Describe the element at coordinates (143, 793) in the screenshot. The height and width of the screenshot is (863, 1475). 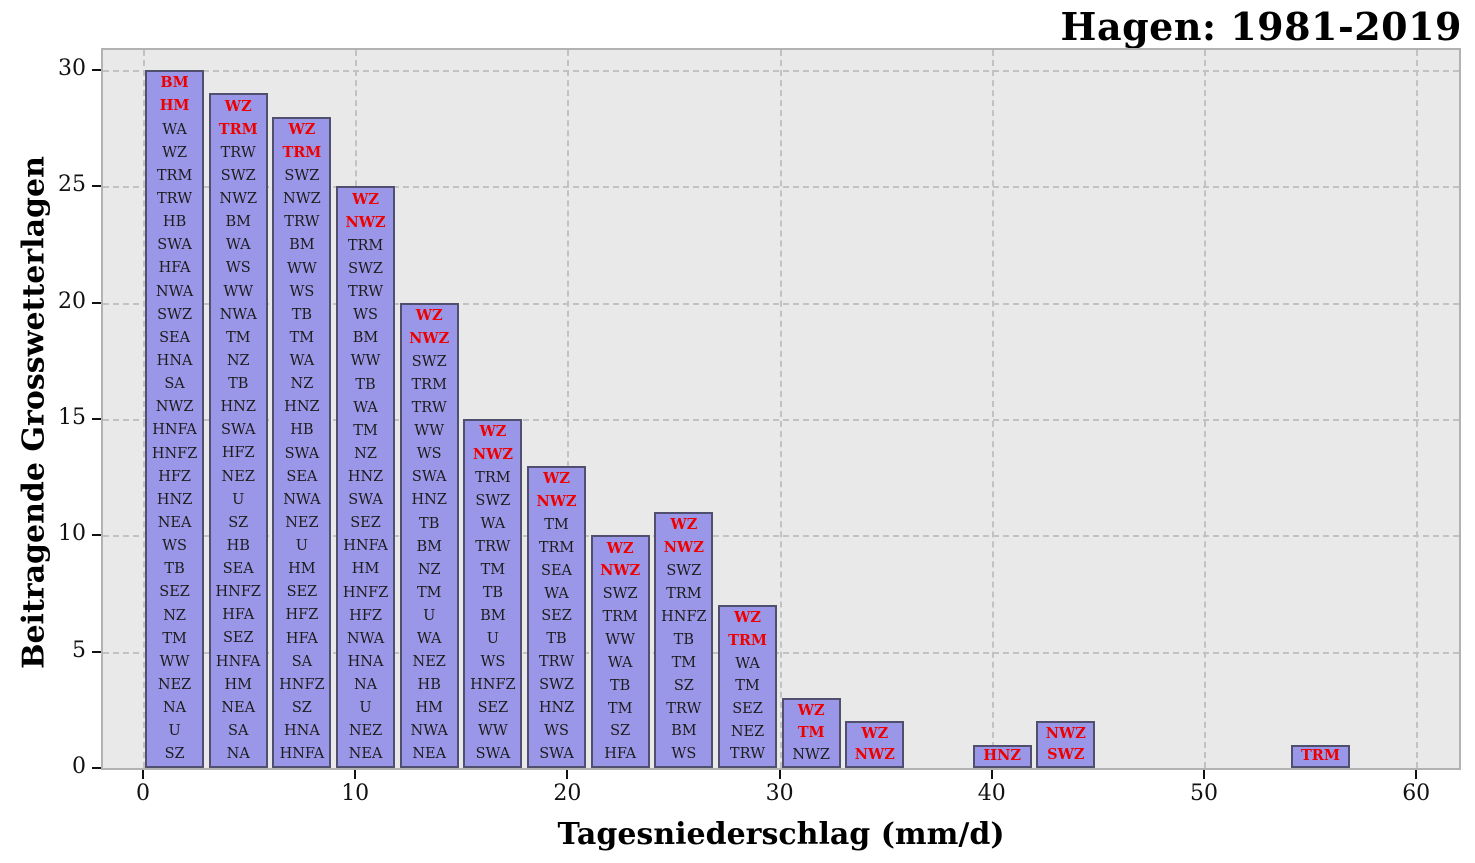
I see `x-tick-label: 0` at that location.